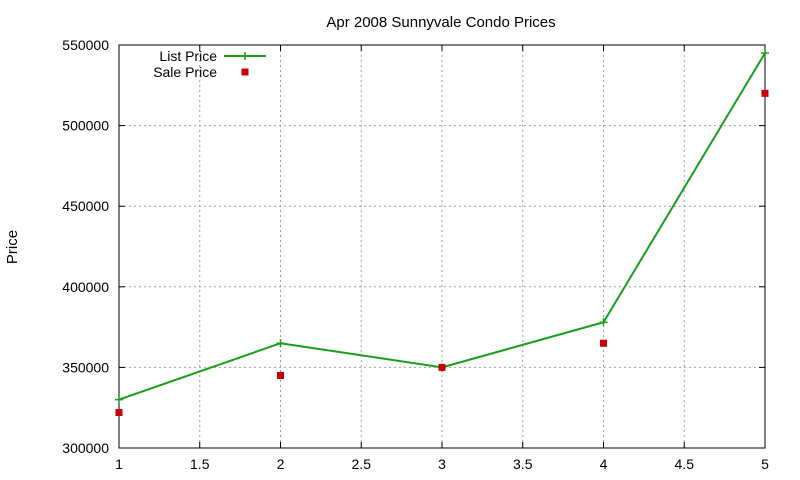 The width and height of the screenshot is (800, 480). Describe the element at coordinates (85, 126) in the screenshot. I see `y-tick-label: 500000` at that location.